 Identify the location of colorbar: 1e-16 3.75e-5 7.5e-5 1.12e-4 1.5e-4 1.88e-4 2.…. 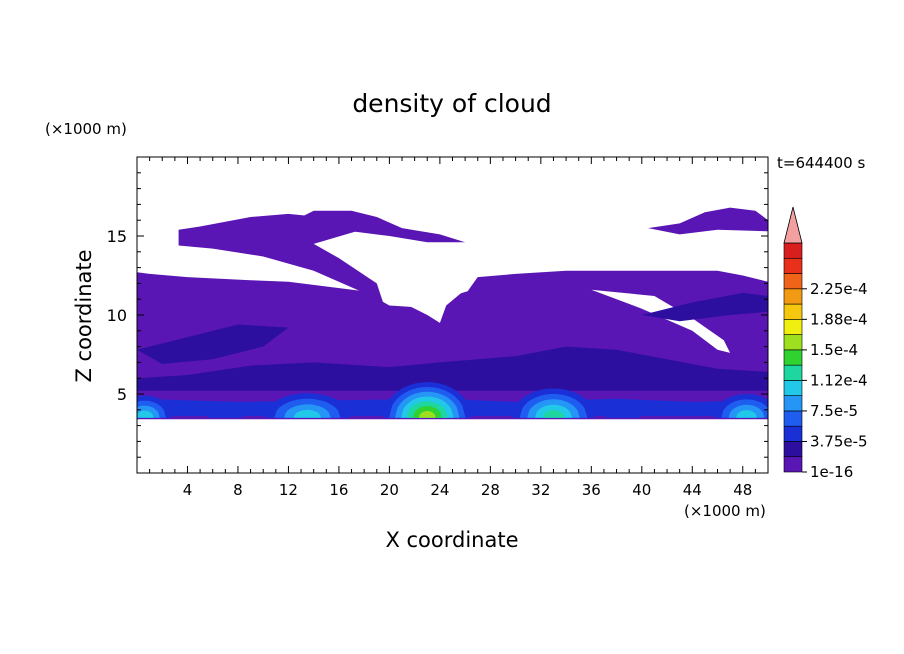
(825, 343).